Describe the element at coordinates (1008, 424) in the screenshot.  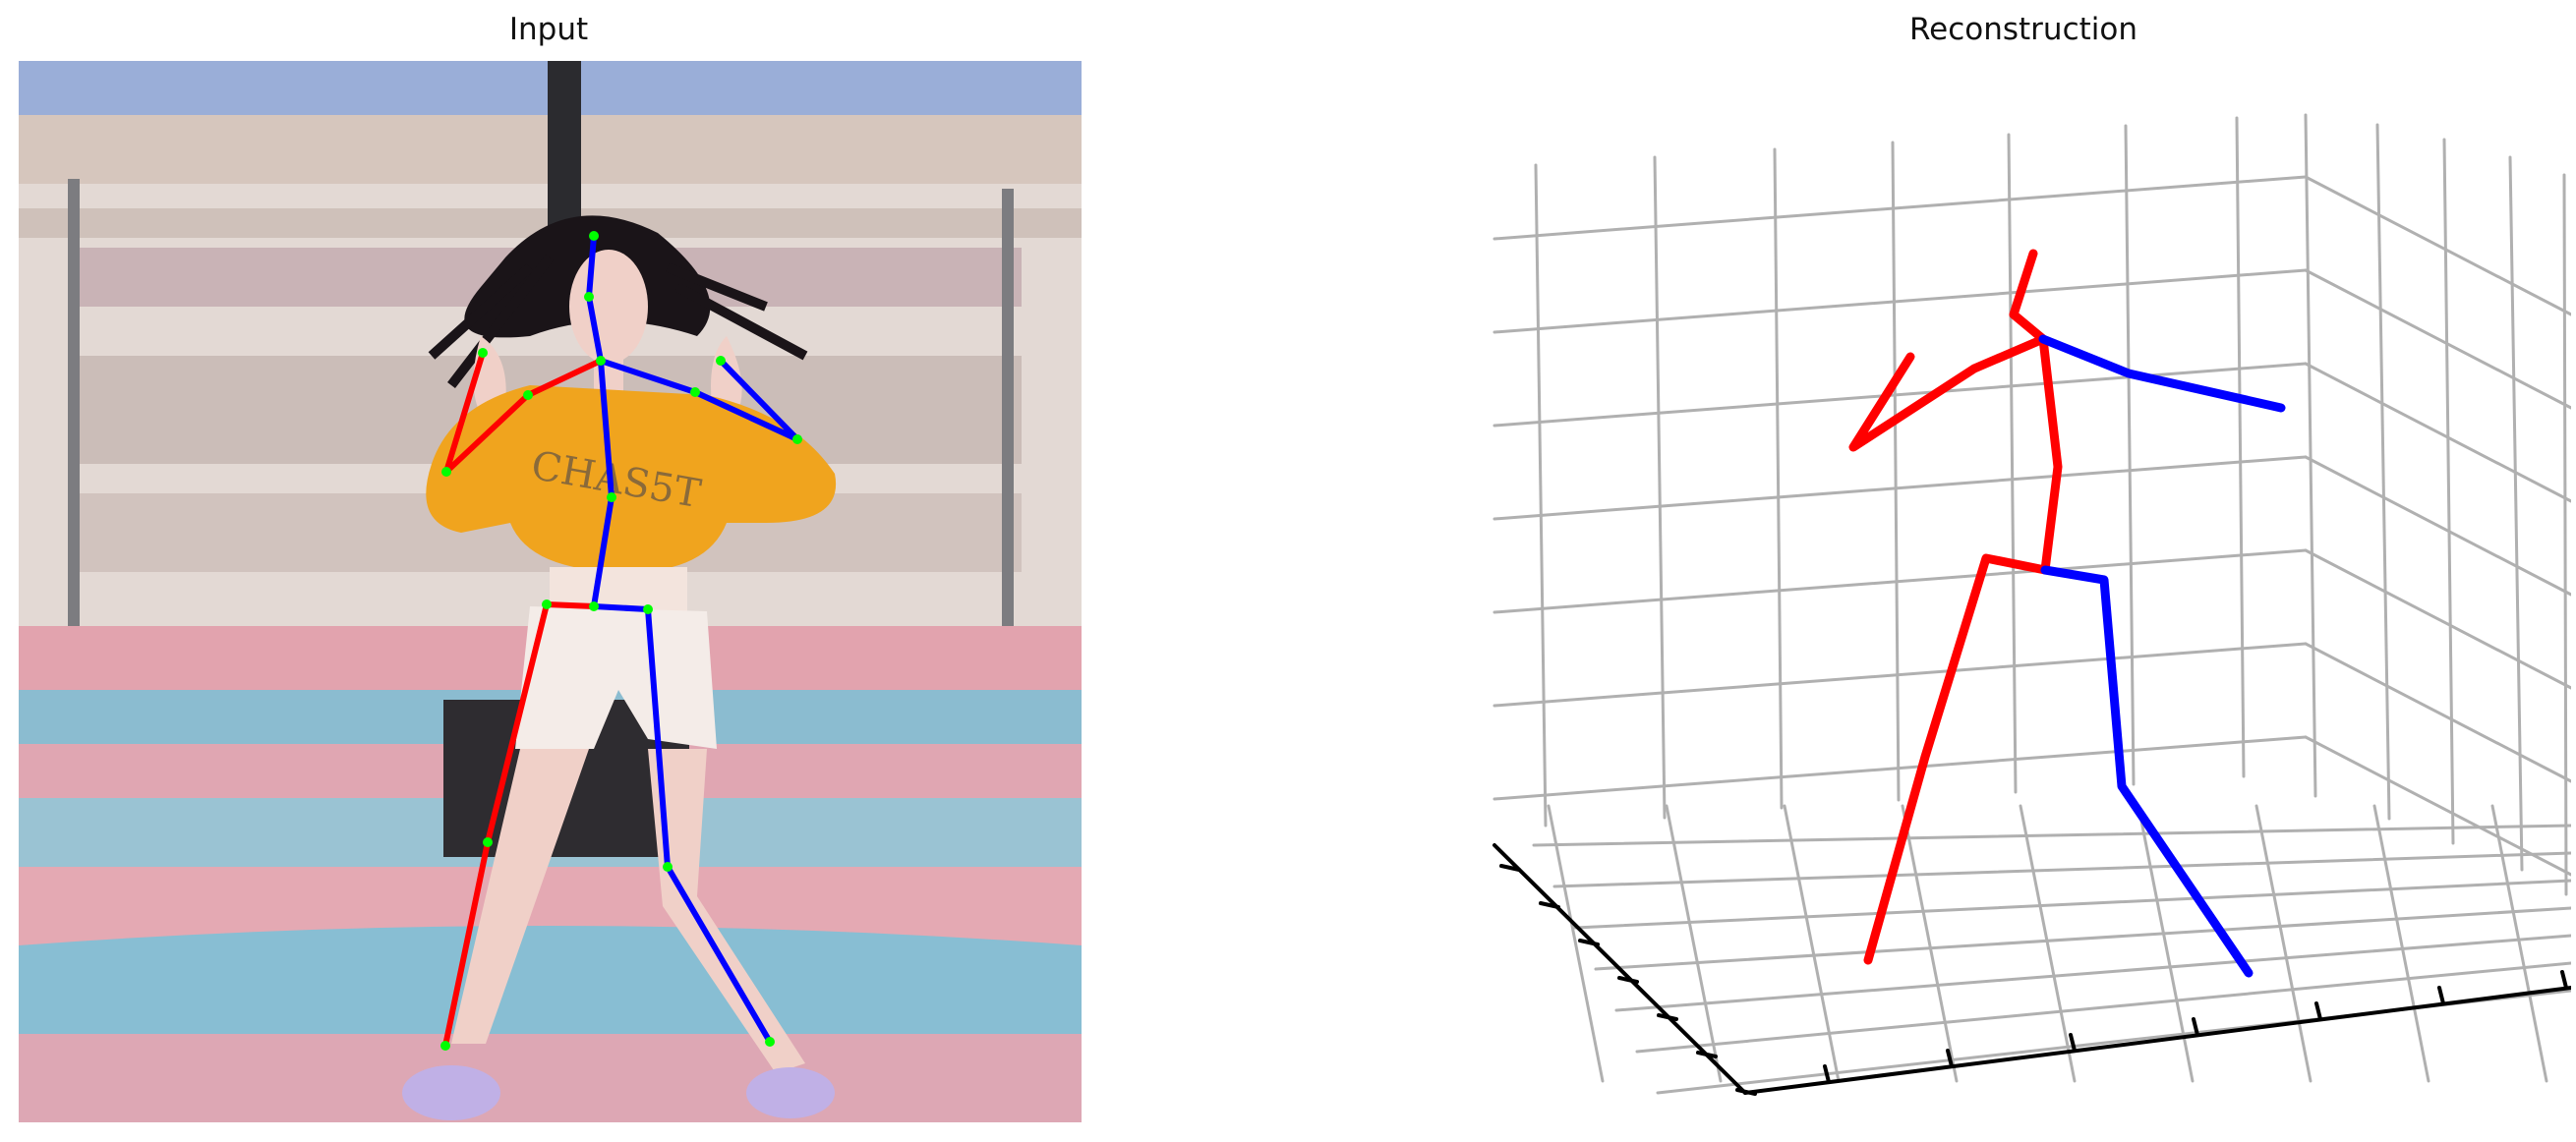
I see `right-post` at that location.